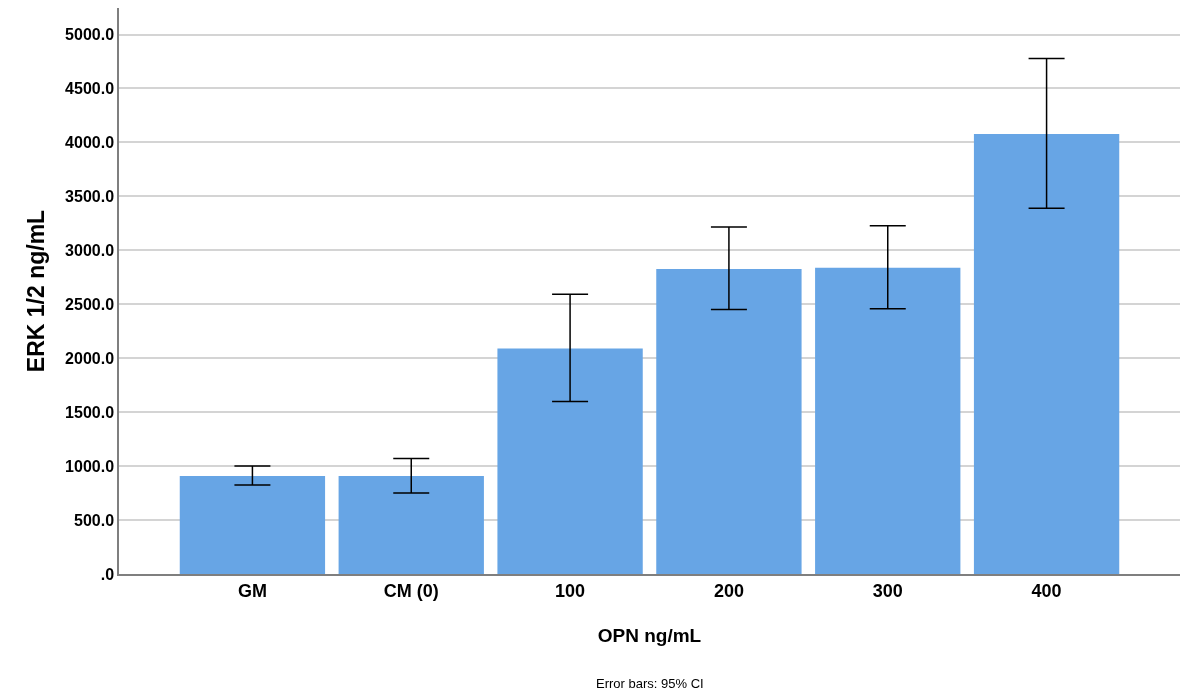 The width and height of the screenshot is (1185, 699). I want to click on text: Error bars: 95% CI, so click(650, 683).